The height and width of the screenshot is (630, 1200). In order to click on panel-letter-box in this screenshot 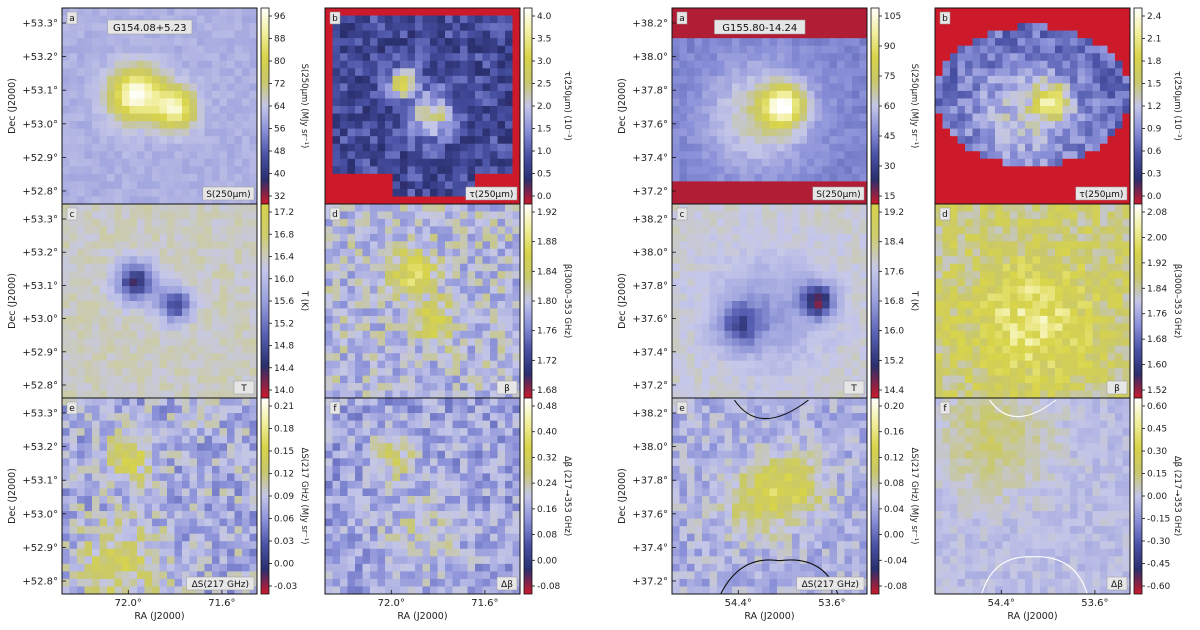, I will do `click(72, 214)`.